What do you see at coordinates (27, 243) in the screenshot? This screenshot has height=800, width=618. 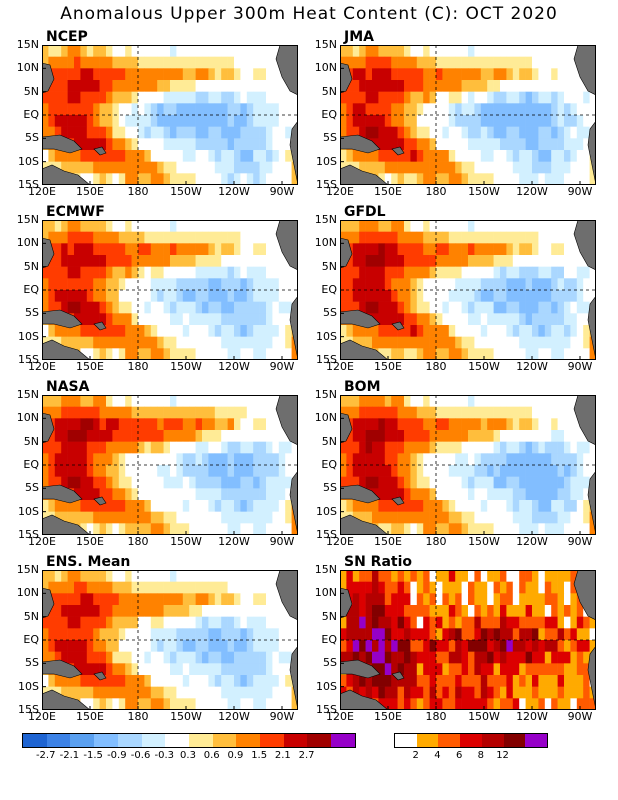 I see `y-tick-label: 10N` at bounding box center [27, 243].